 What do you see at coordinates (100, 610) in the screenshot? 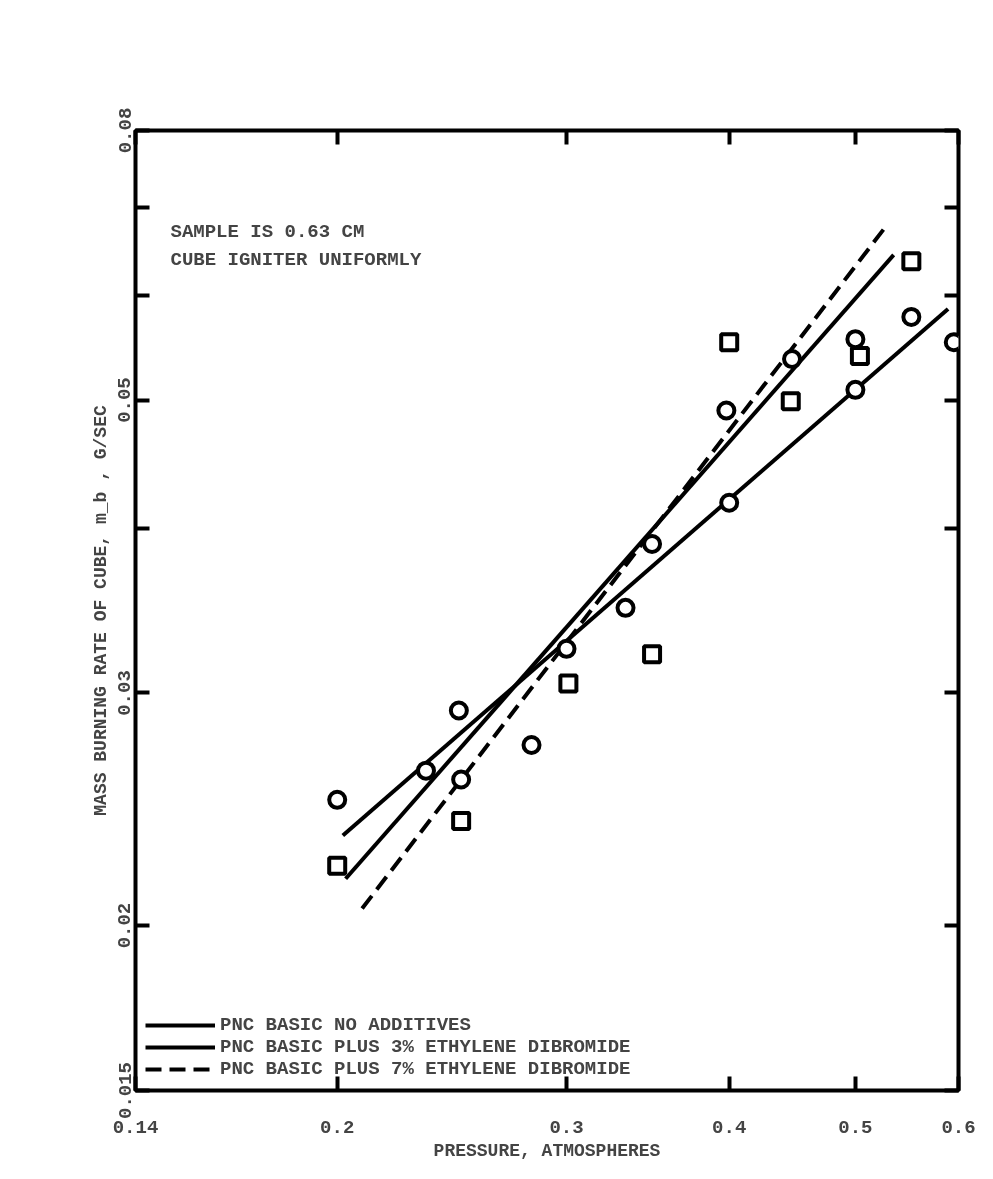
I see `y-axis-title: MASS BURNING RATE OF CUBE, m_b , G/SEC` at bounding box center [100, 610].